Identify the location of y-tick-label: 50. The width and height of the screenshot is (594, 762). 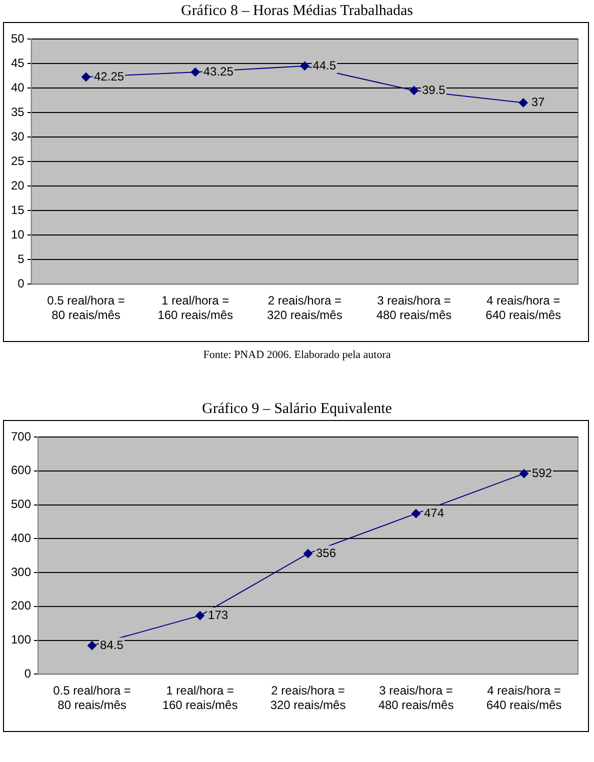
(17, 38).